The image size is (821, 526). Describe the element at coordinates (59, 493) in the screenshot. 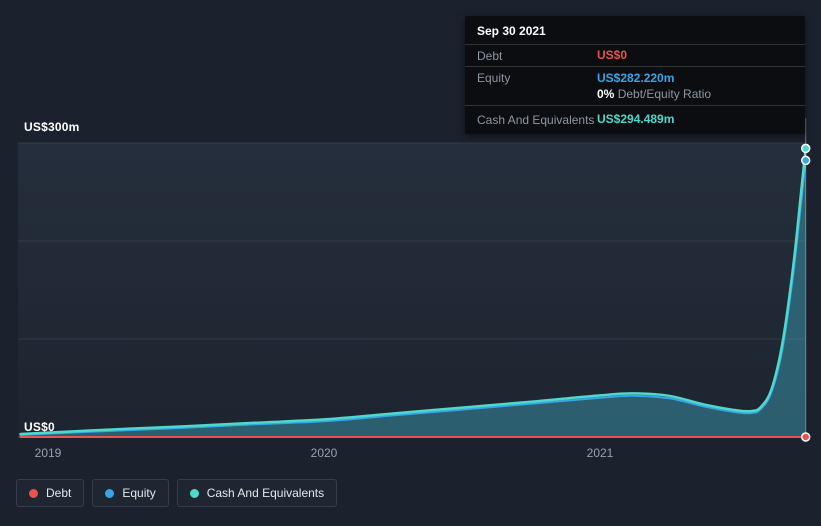

I see `legend-debt-label: Debt` at that location.